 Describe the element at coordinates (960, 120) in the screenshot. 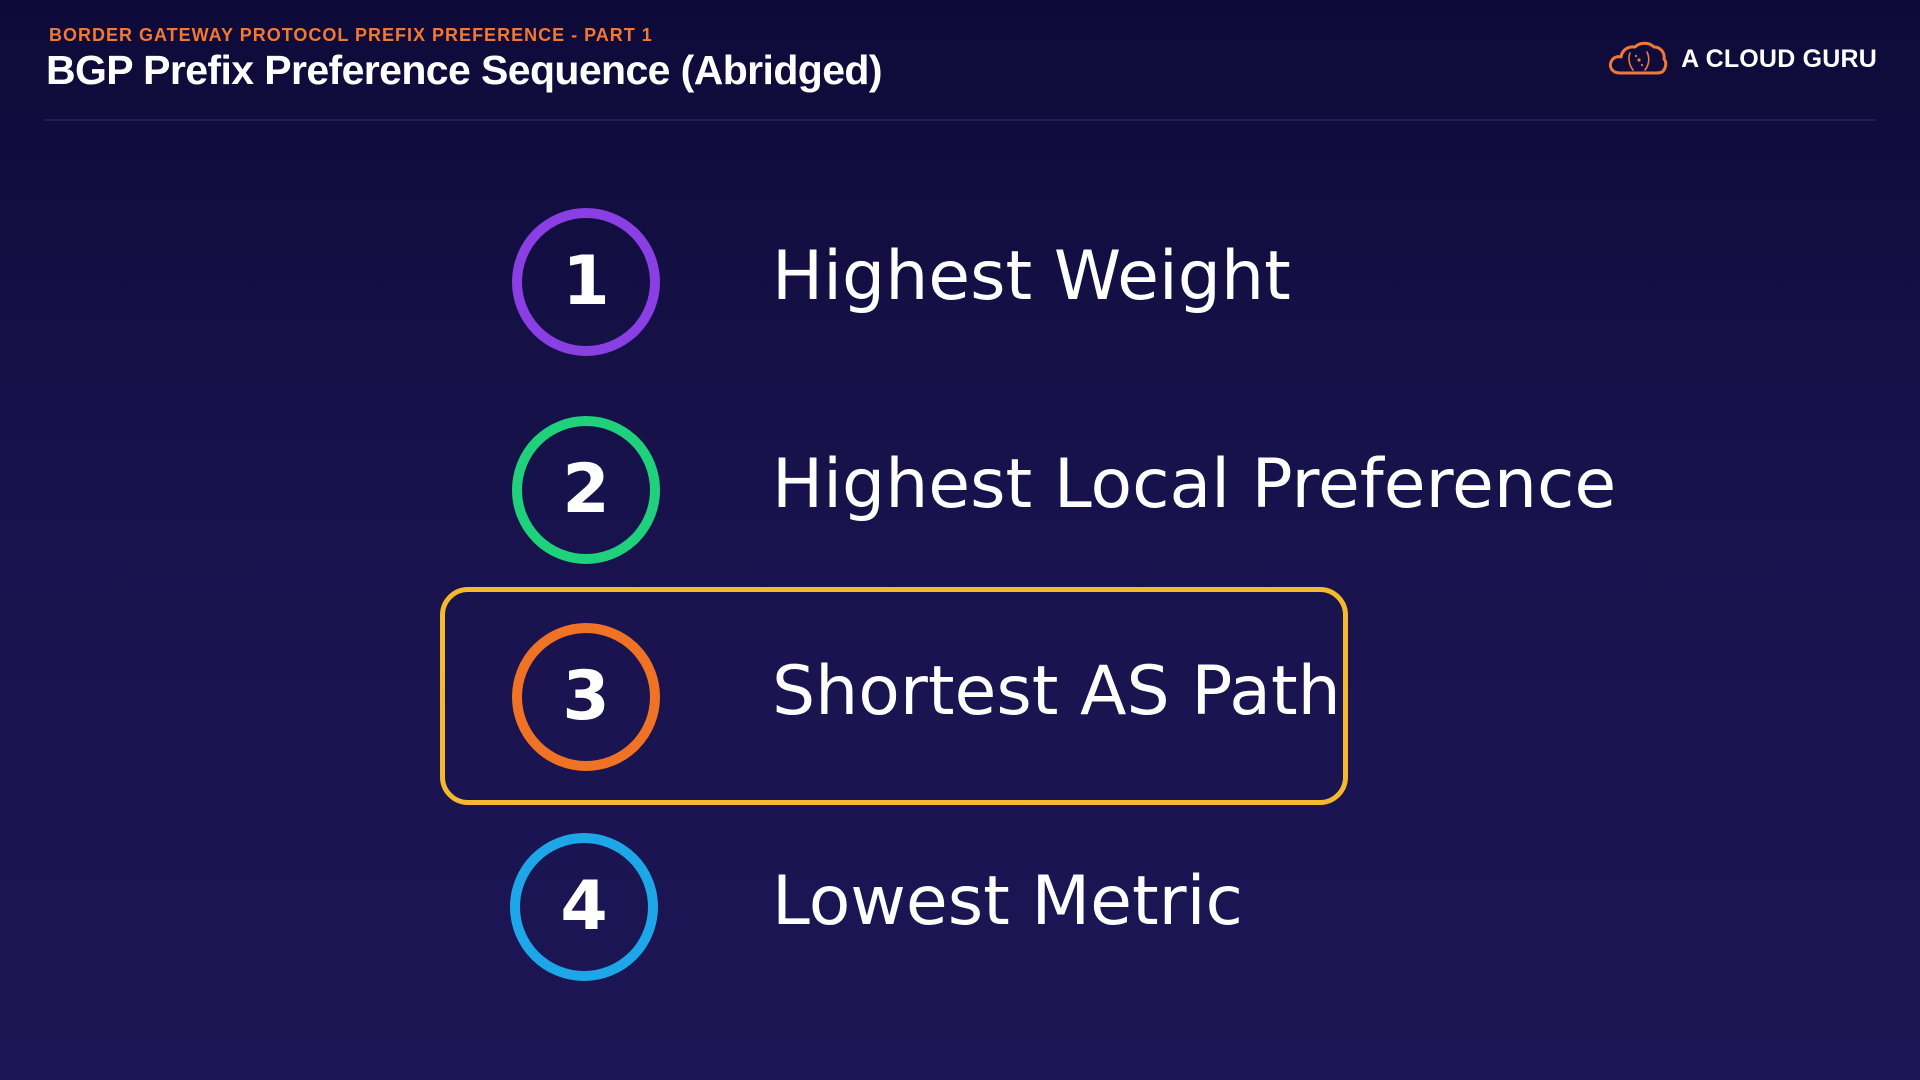

I see `header-divider` at that location.